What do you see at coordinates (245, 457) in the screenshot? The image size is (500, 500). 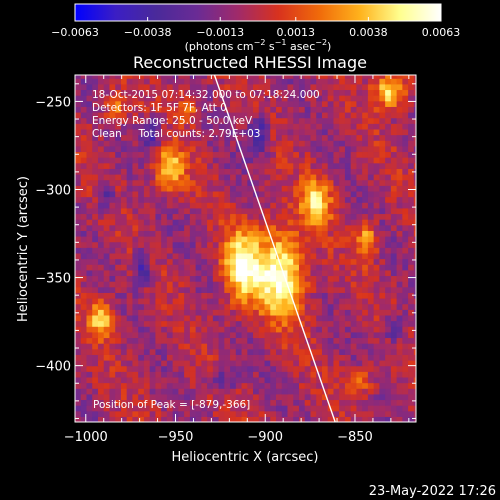 I see `x-axis-label: Heliocentric X (arcsec)` at bounding box center [245, 457].